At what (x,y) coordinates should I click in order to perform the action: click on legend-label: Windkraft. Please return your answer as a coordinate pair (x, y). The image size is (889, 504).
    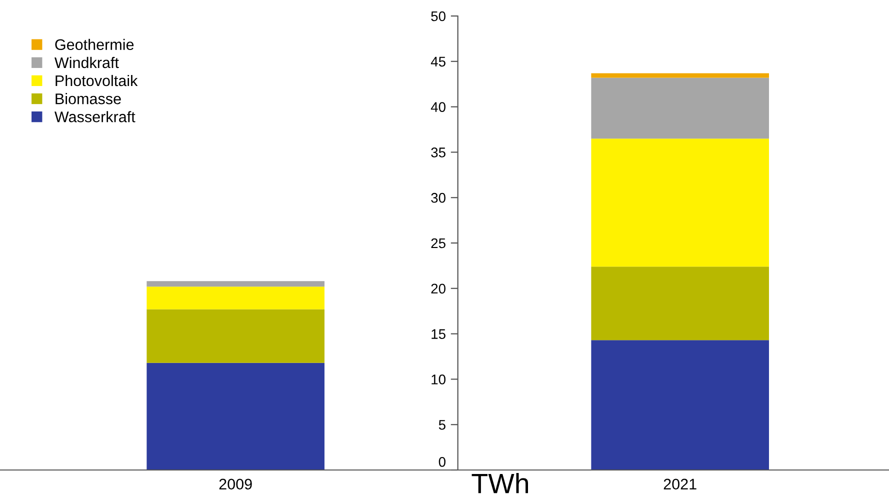
    Looking at the image, I should click on (86, 62).